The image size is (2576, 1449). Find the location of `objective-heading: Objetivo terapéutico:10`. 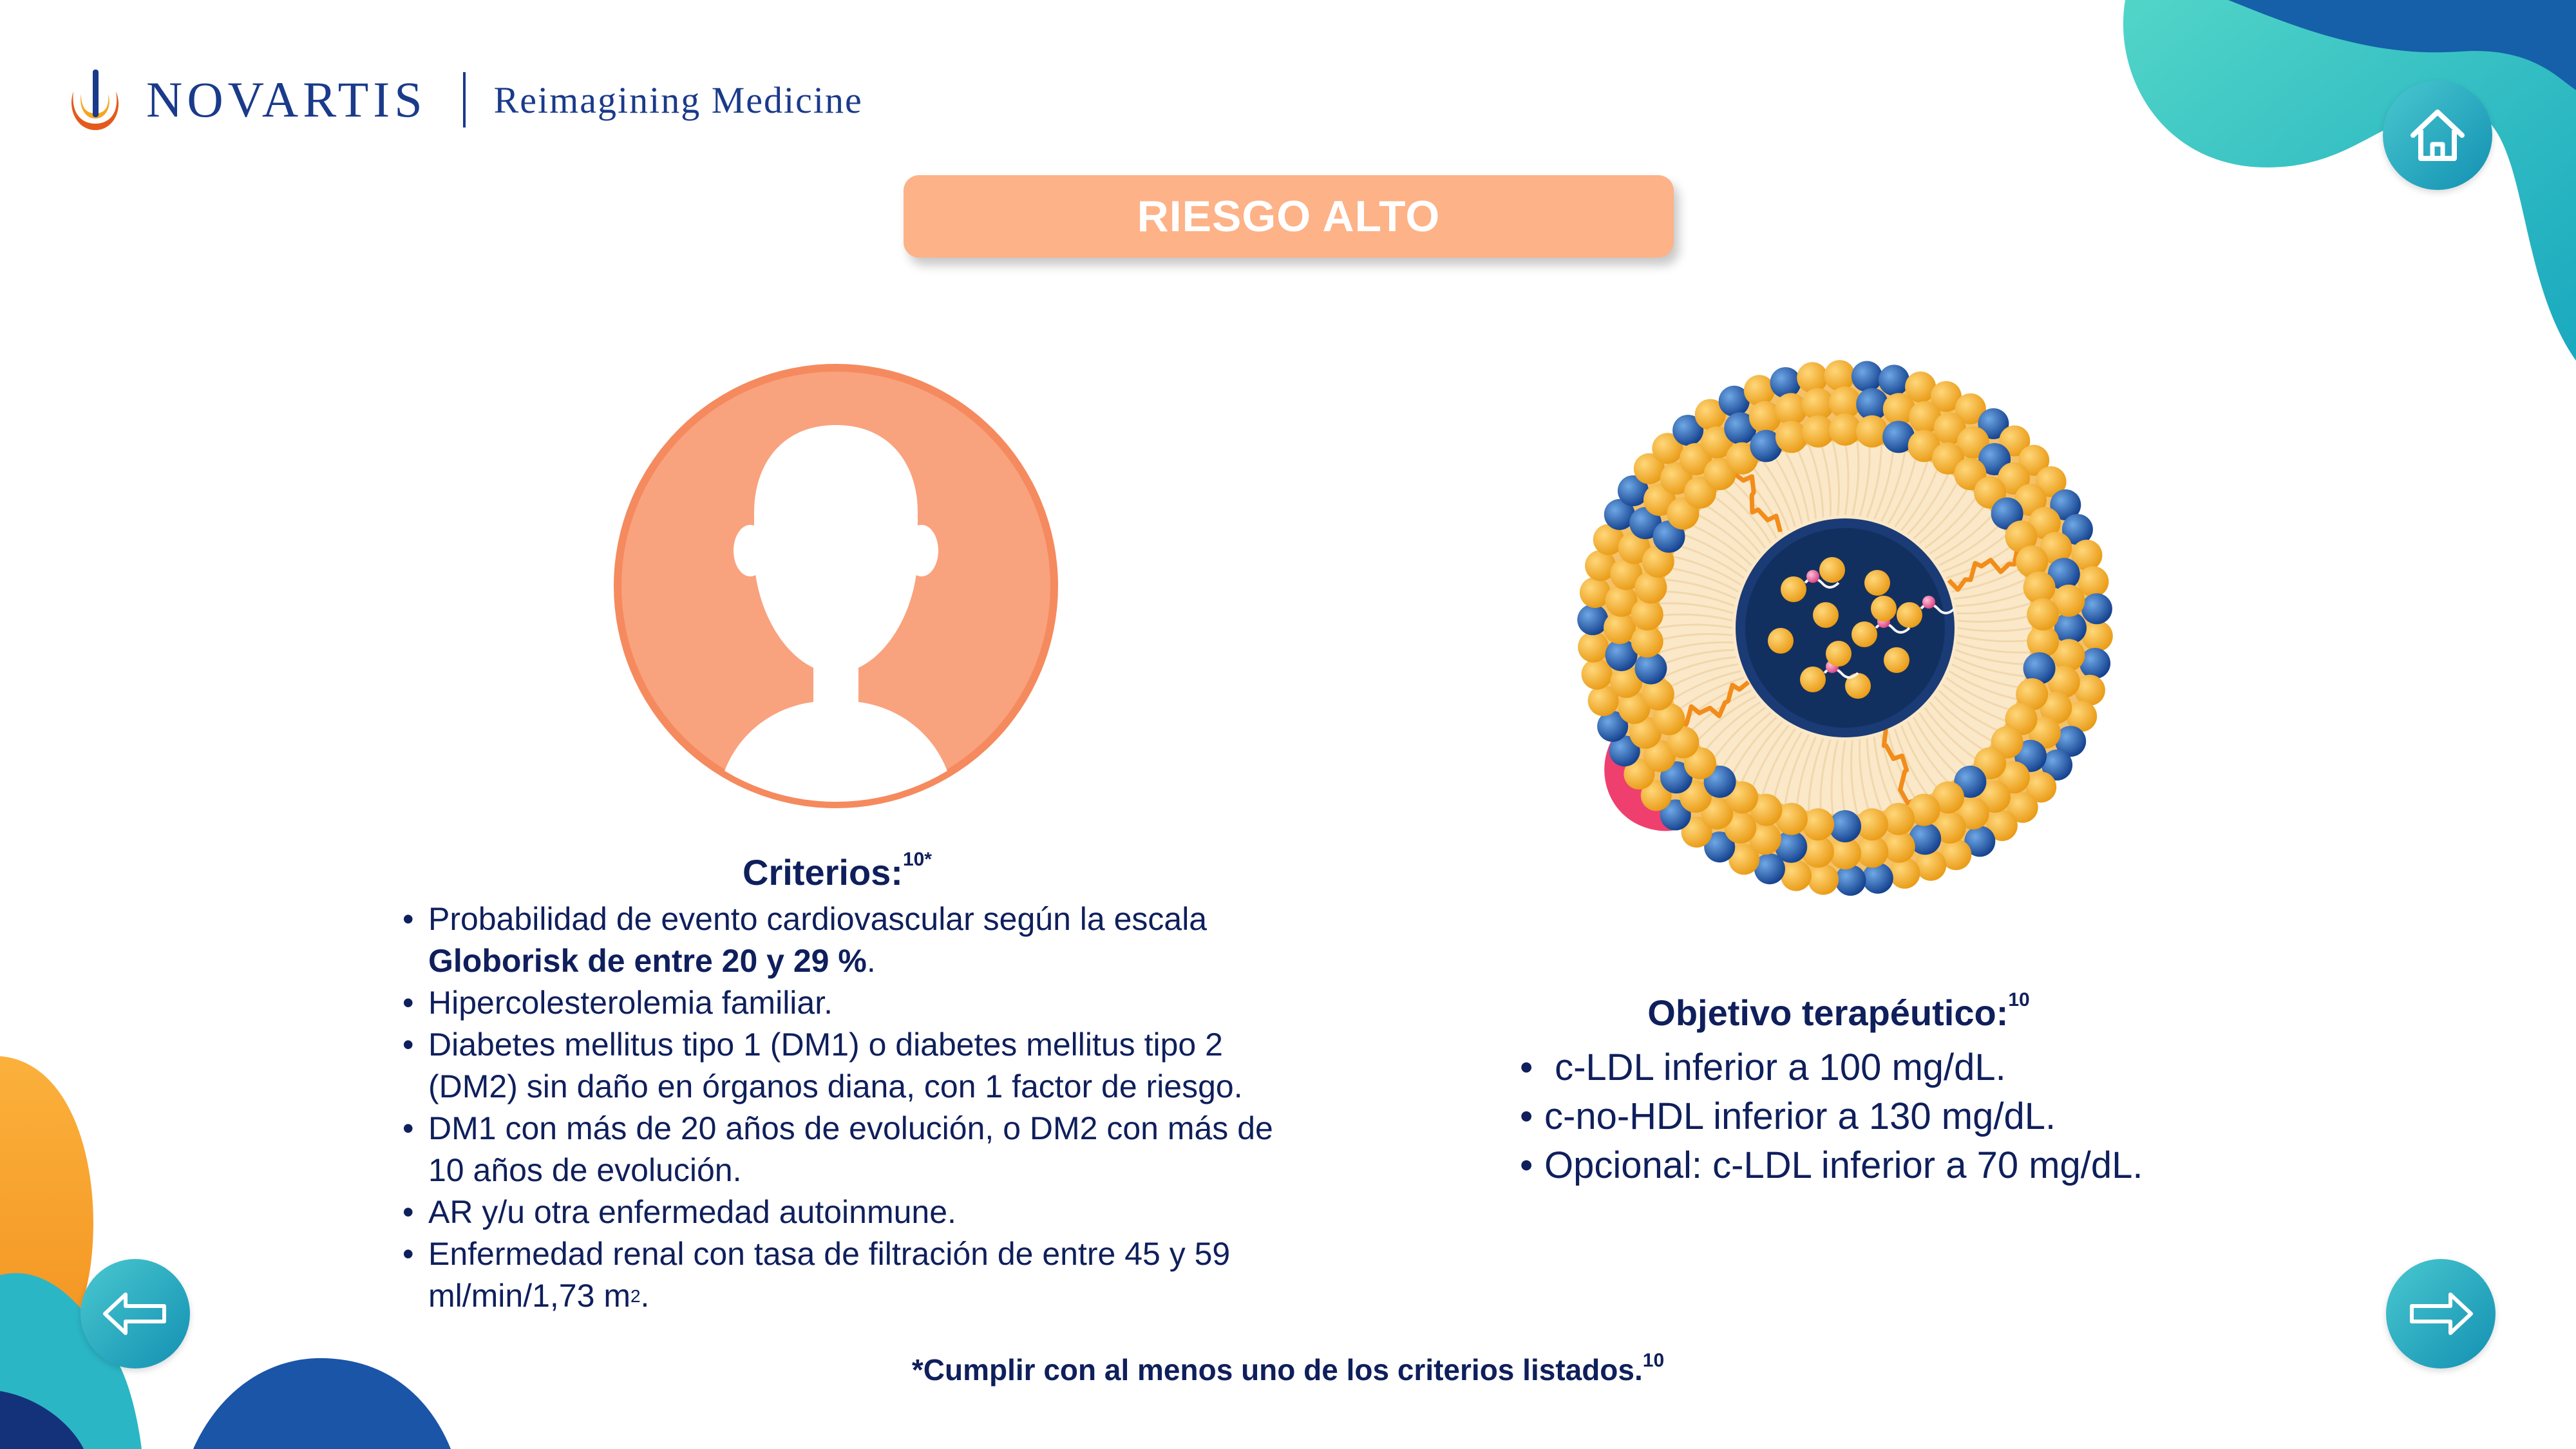

objective-heading: Objetivo terapéutico:10 is located at coordinates (1838, 1011).